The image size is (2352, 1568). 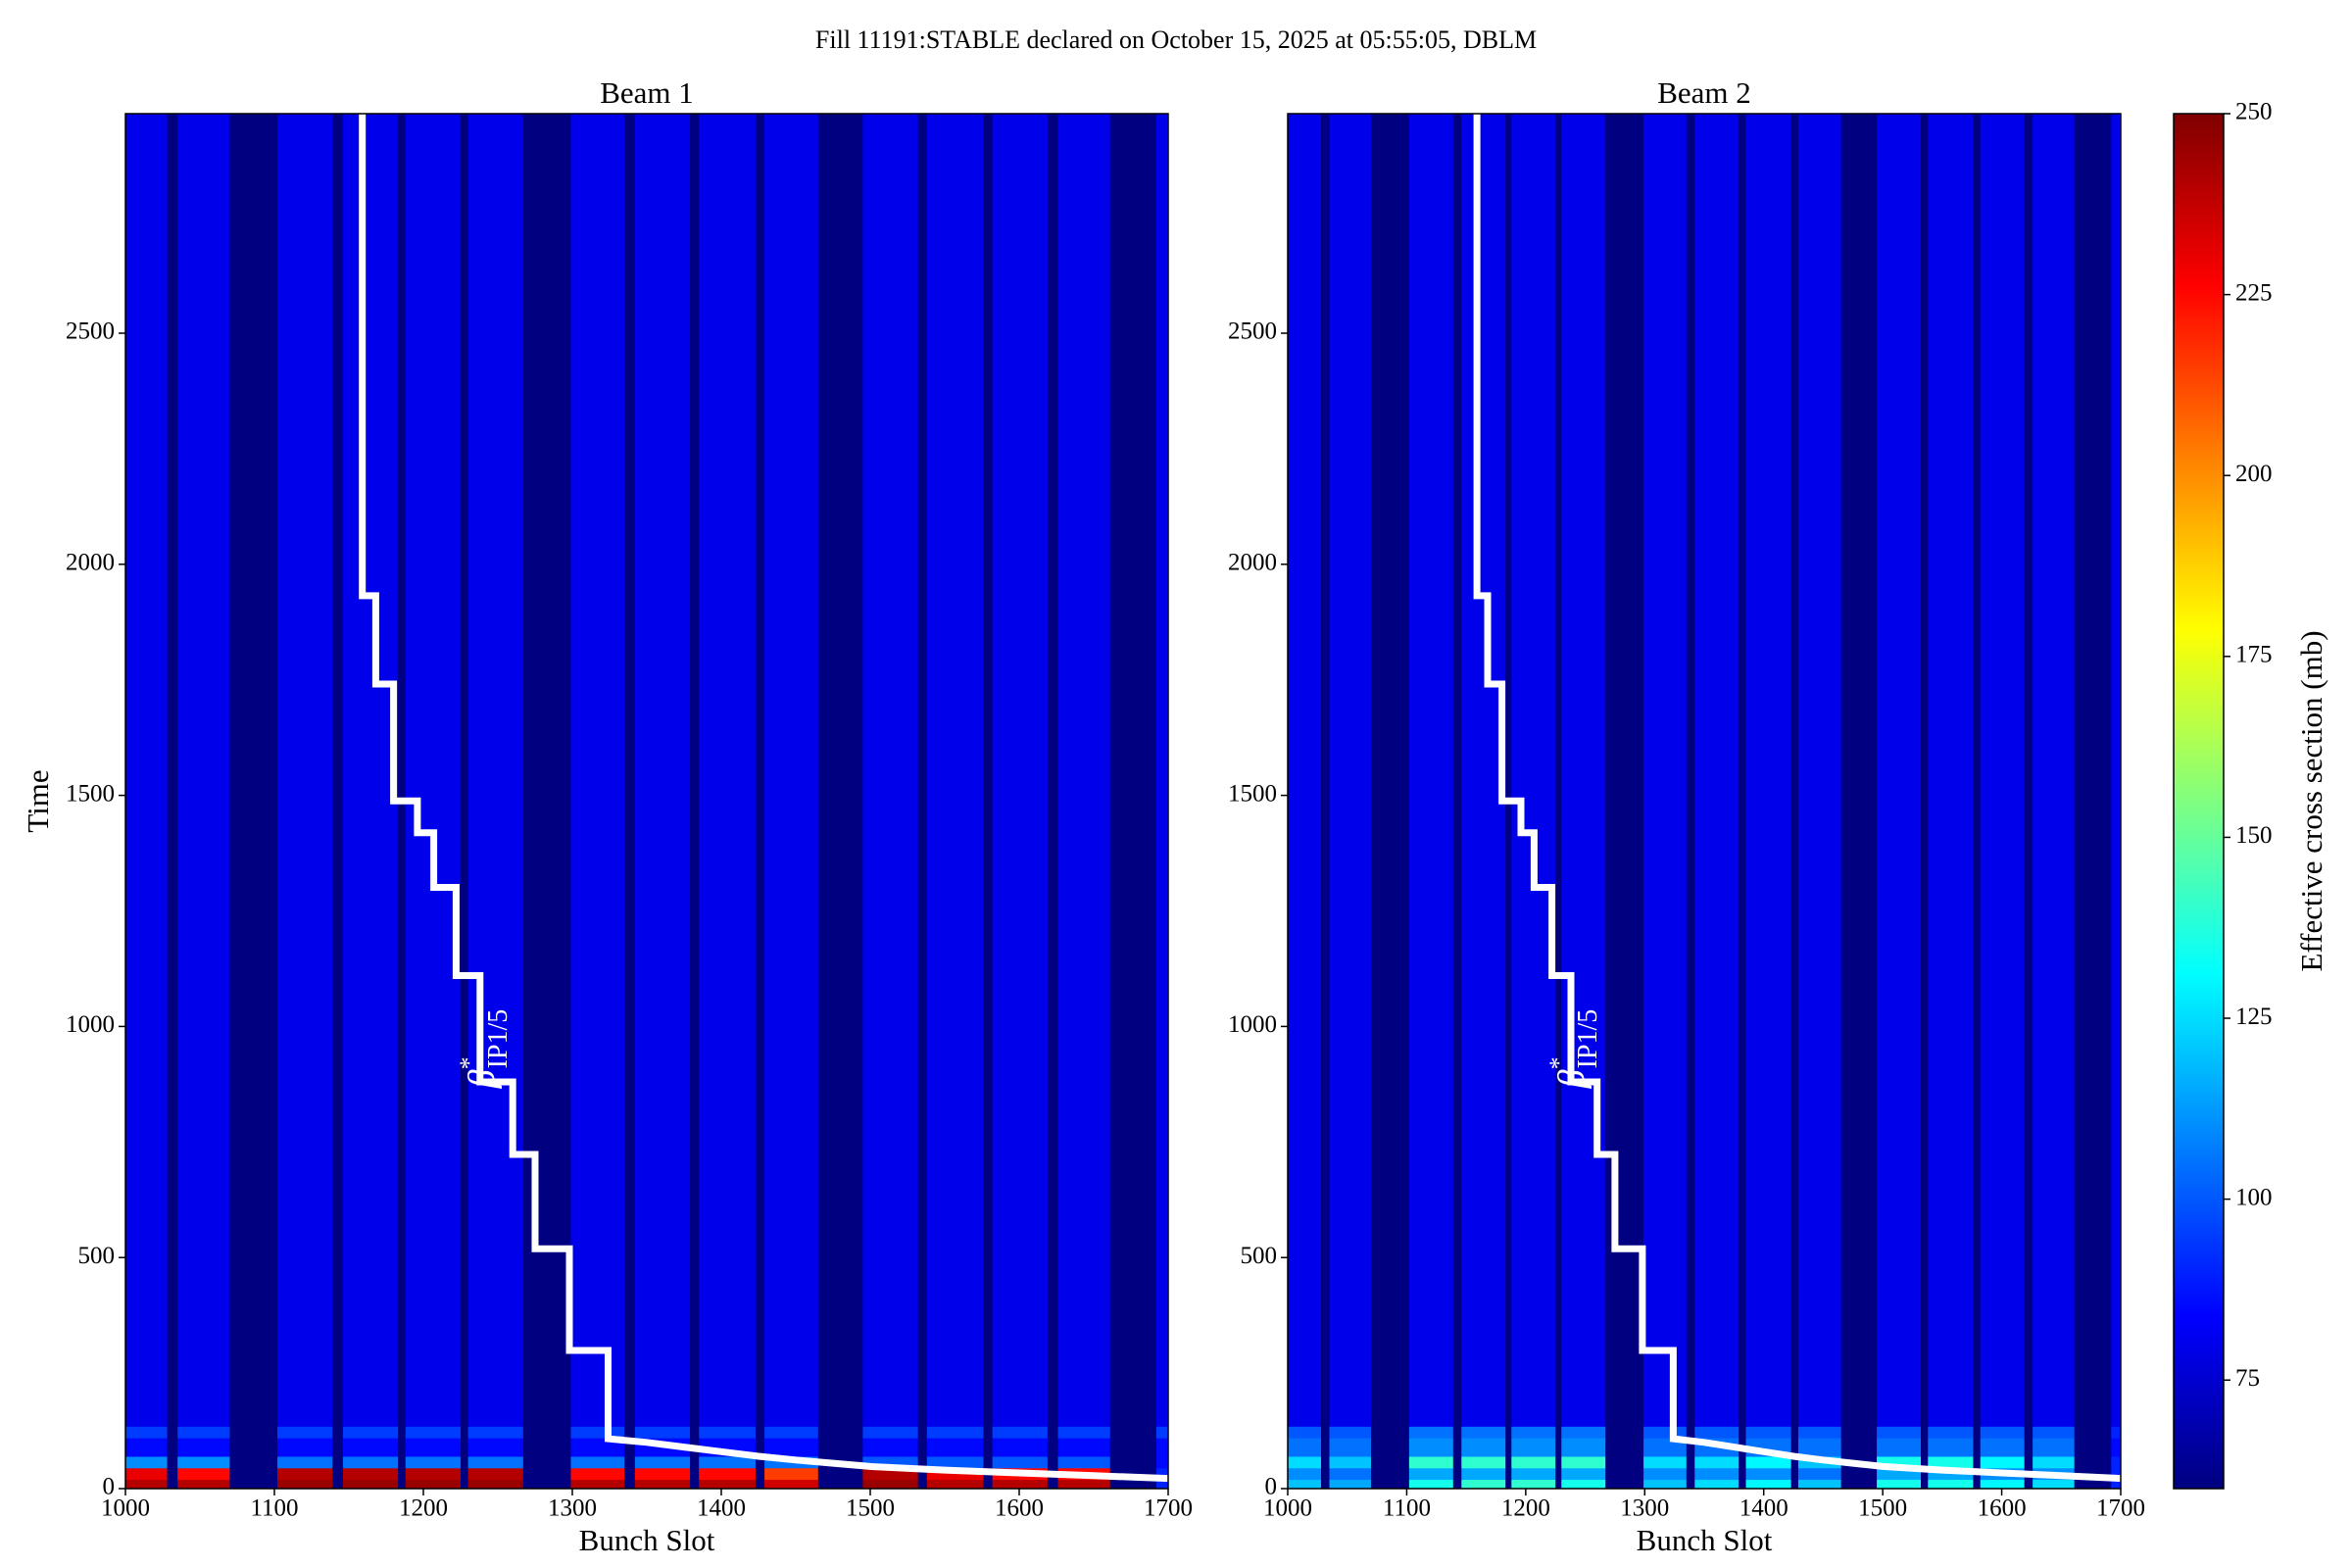 I want to click on annotation-symbol: β, so click(x=1571, y=1079).